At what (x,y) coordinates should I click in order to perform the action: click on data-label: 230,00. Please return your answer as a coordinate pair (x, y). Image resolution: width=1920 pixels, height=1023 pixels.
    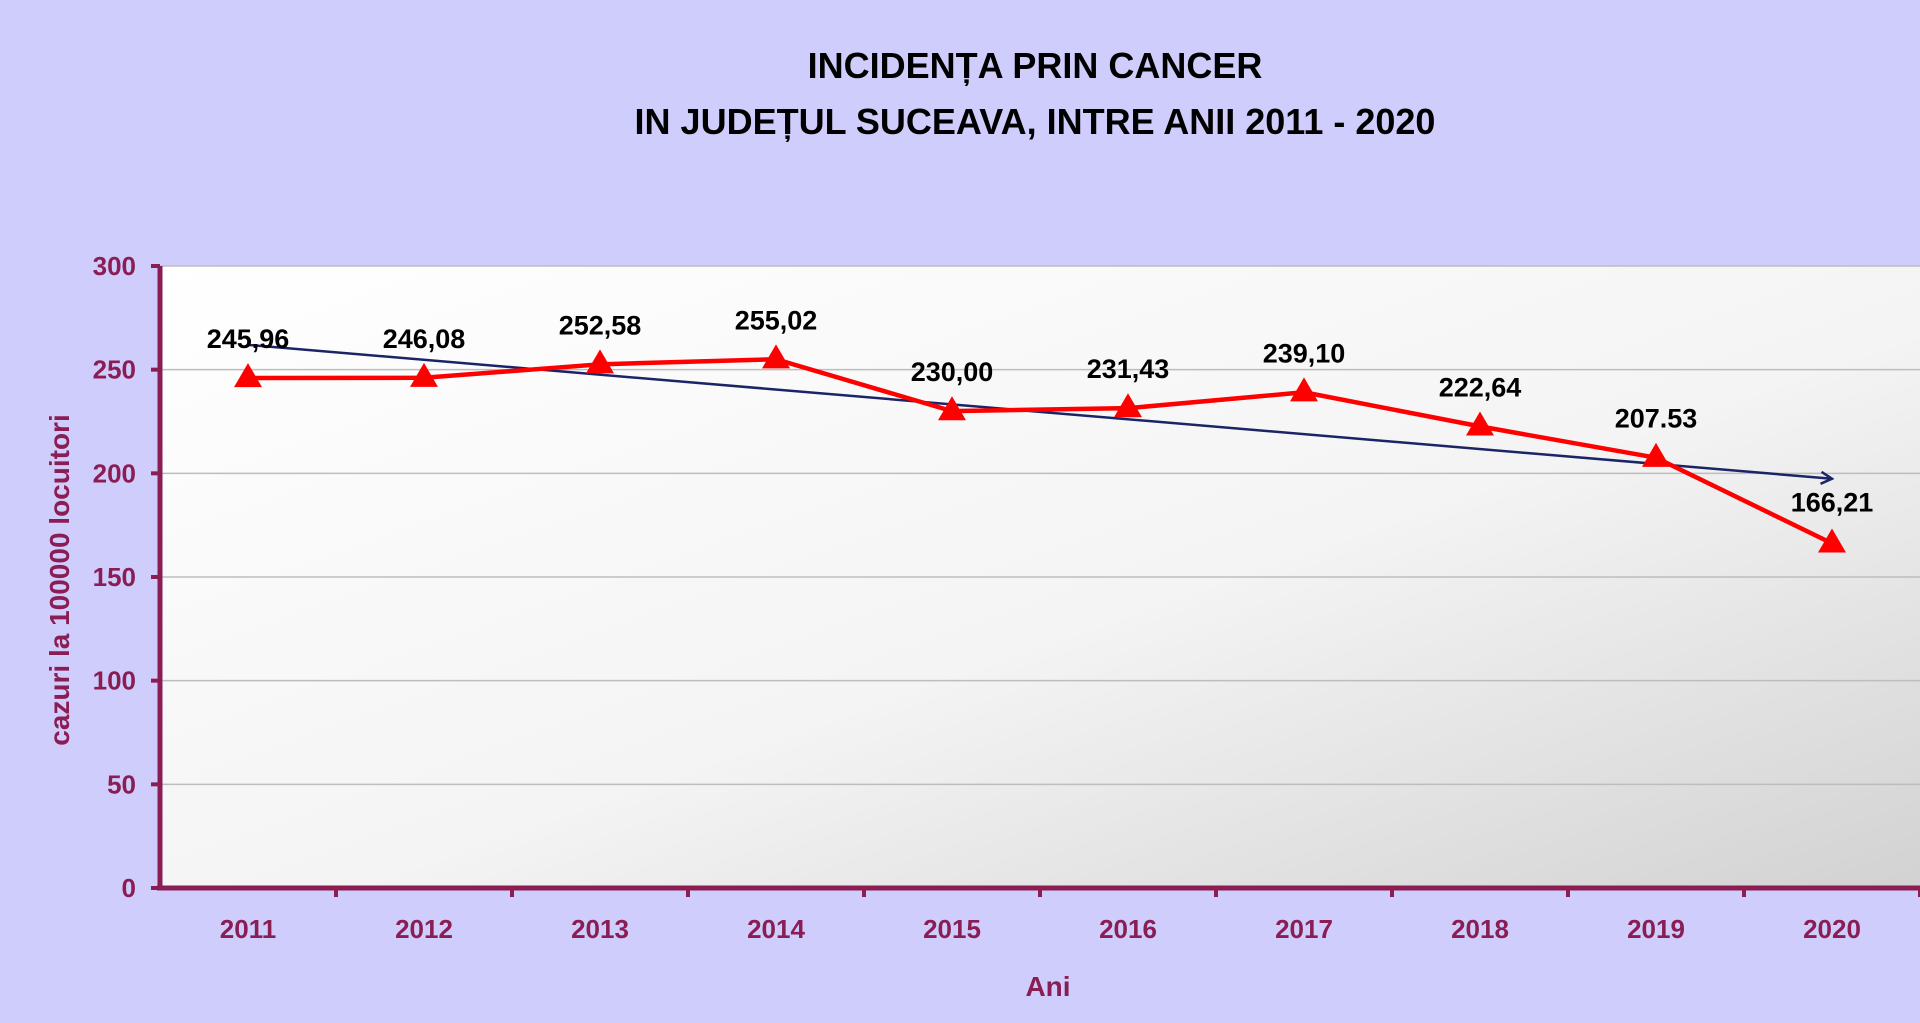
    Looking at the image, I should click on (952, 372).